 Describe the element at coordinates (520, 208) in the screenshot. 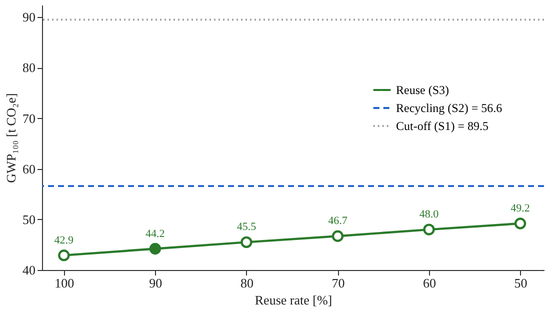

I see `data-label: 49.2` at that location.